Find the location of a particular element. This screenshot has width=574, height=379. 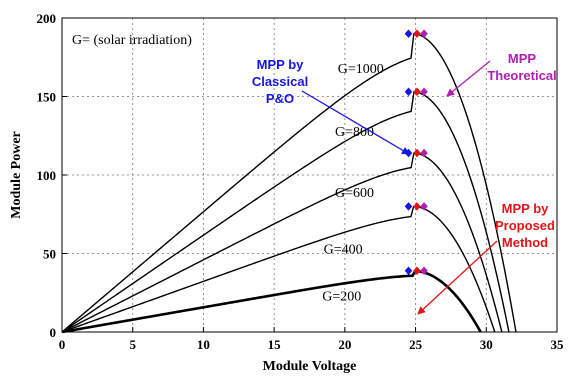

y-tick-label: 150 is located at coordinates (47, 97).